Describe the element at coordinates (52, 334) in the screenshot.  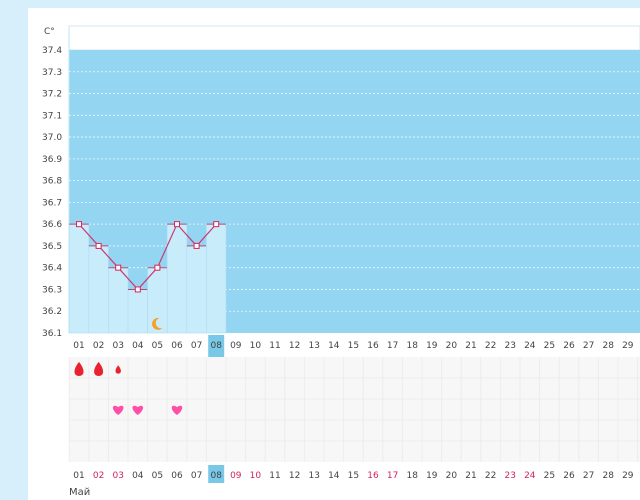
I see `y-tick-label: 36.1` at that location.